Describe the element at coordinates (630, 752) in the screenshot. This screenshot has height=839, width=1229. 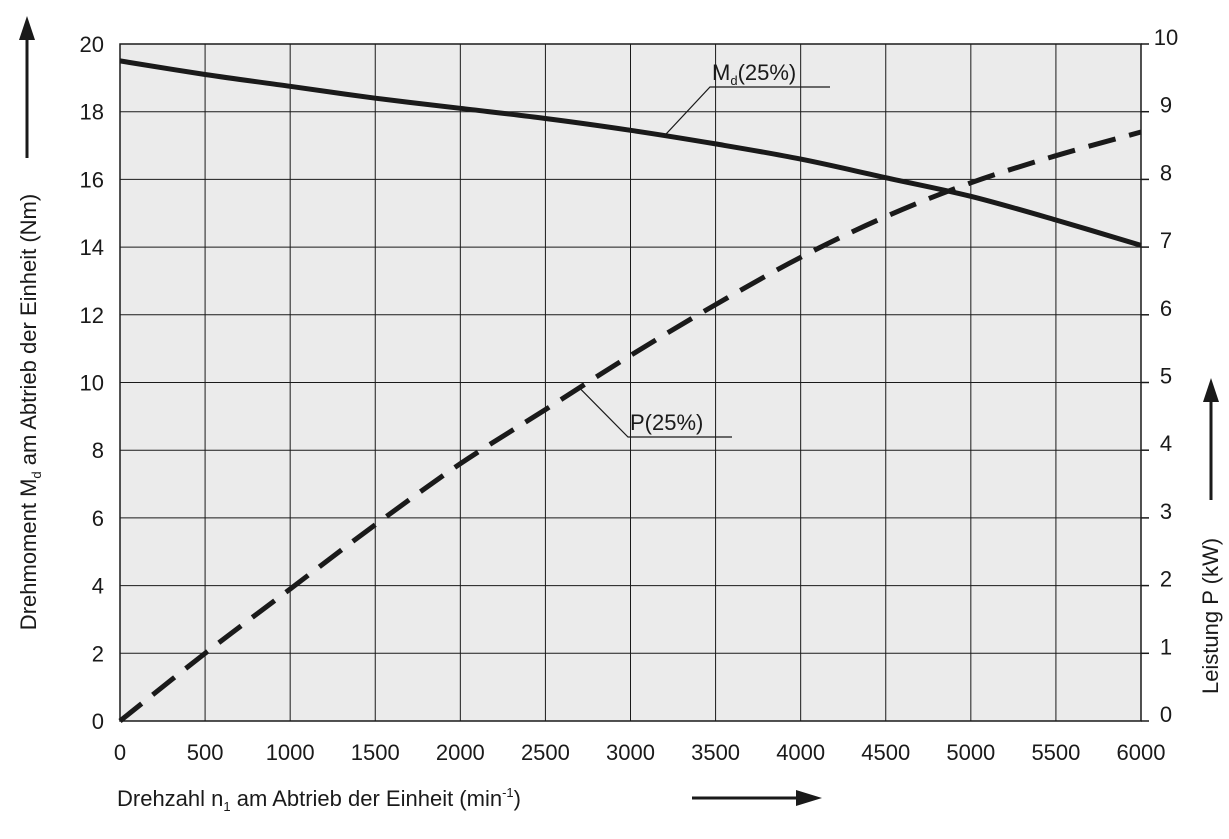
I see `x-tick-label: 3000` at that location.